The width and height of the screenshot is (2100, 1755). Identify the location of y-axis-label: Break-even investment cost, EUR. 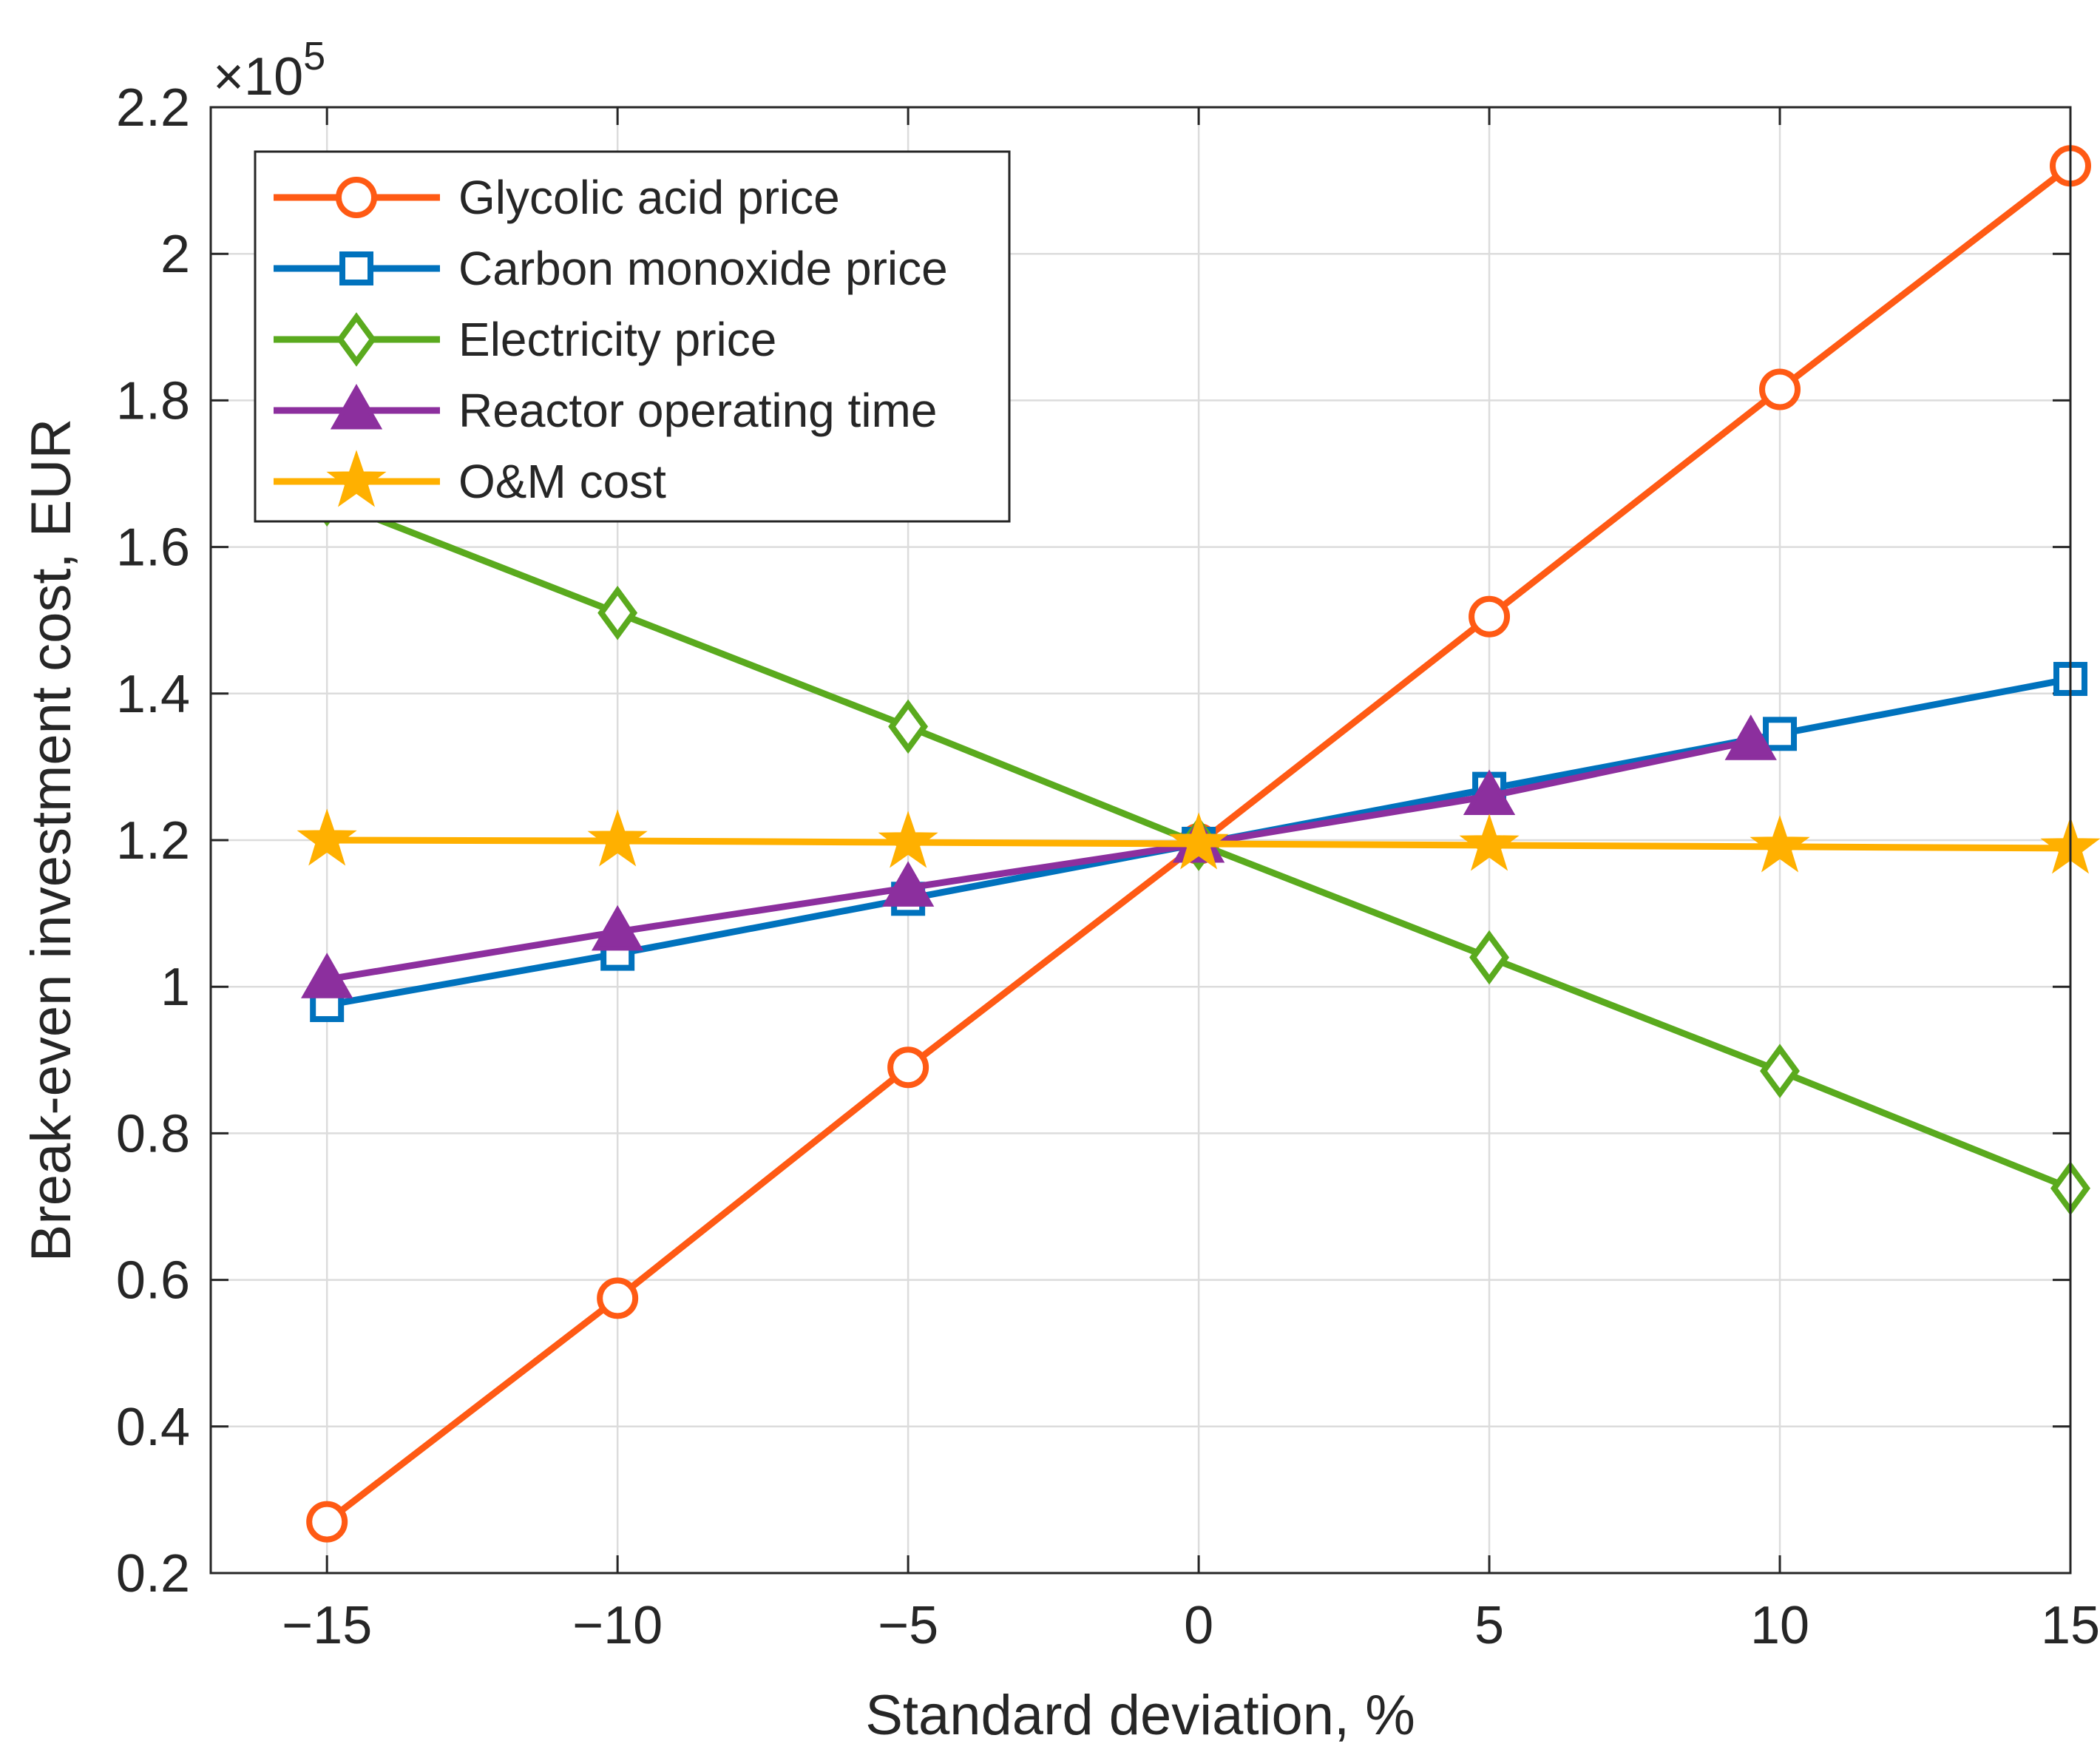
(51, 840).